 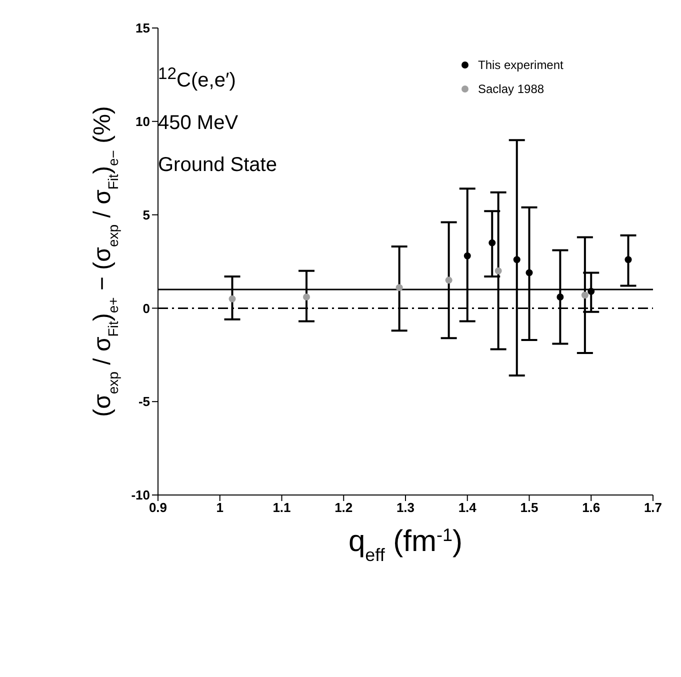 What do you see at coordinates (199, 123) in the screenshot?
I see `annotation: 450 MeV` at bounding box center [199, 123].